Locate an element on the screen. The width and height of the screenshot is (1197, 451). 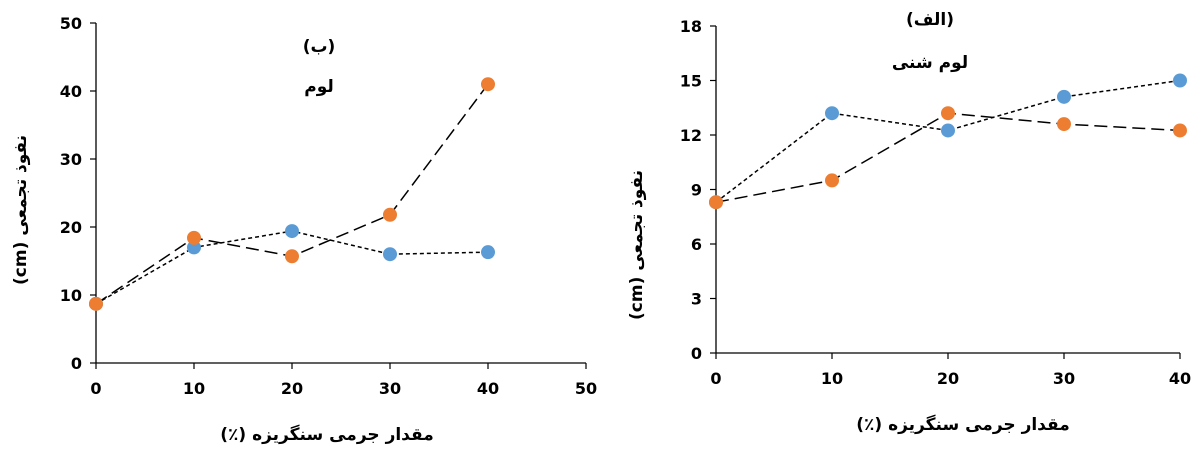
chart-right-ytick-label: 6 is located at coordinates (696, 244).